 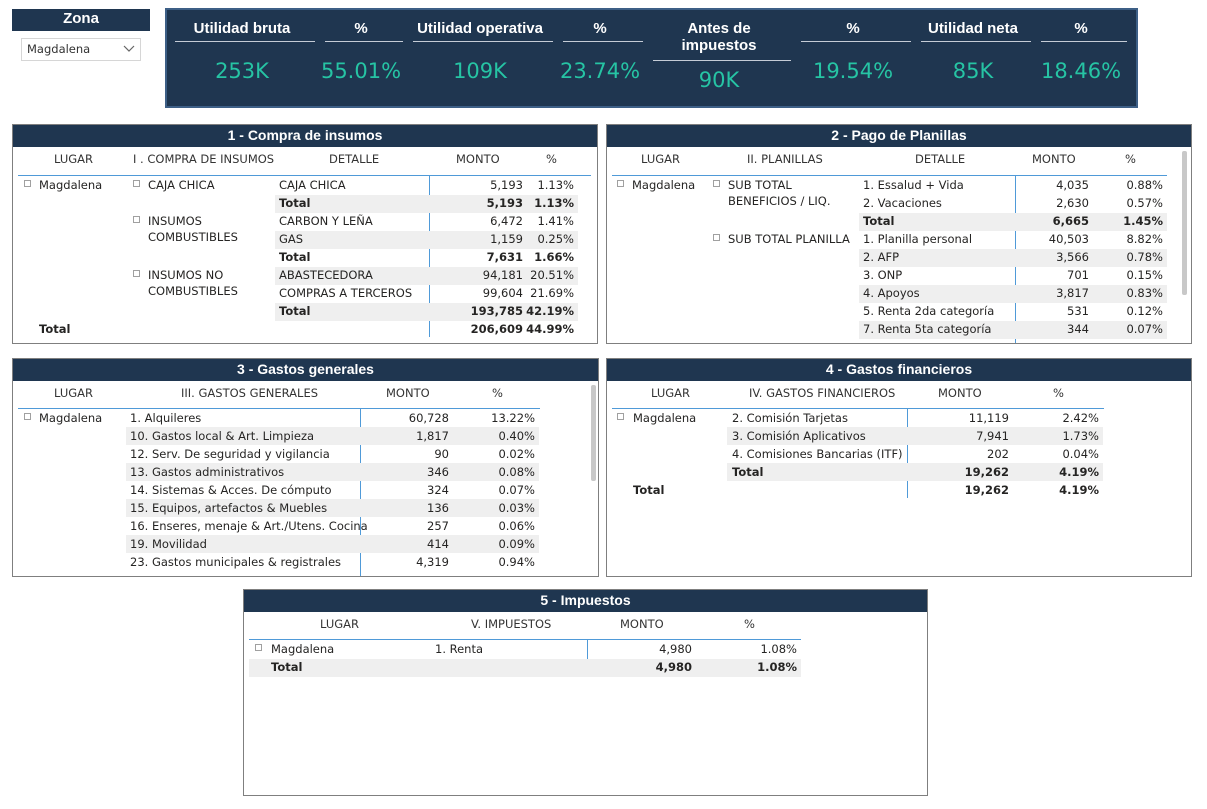 What do you see at coordinates (242, 71) in the screenshot?
I see `kpi-value: 253K` at bounding box center [242, 71].